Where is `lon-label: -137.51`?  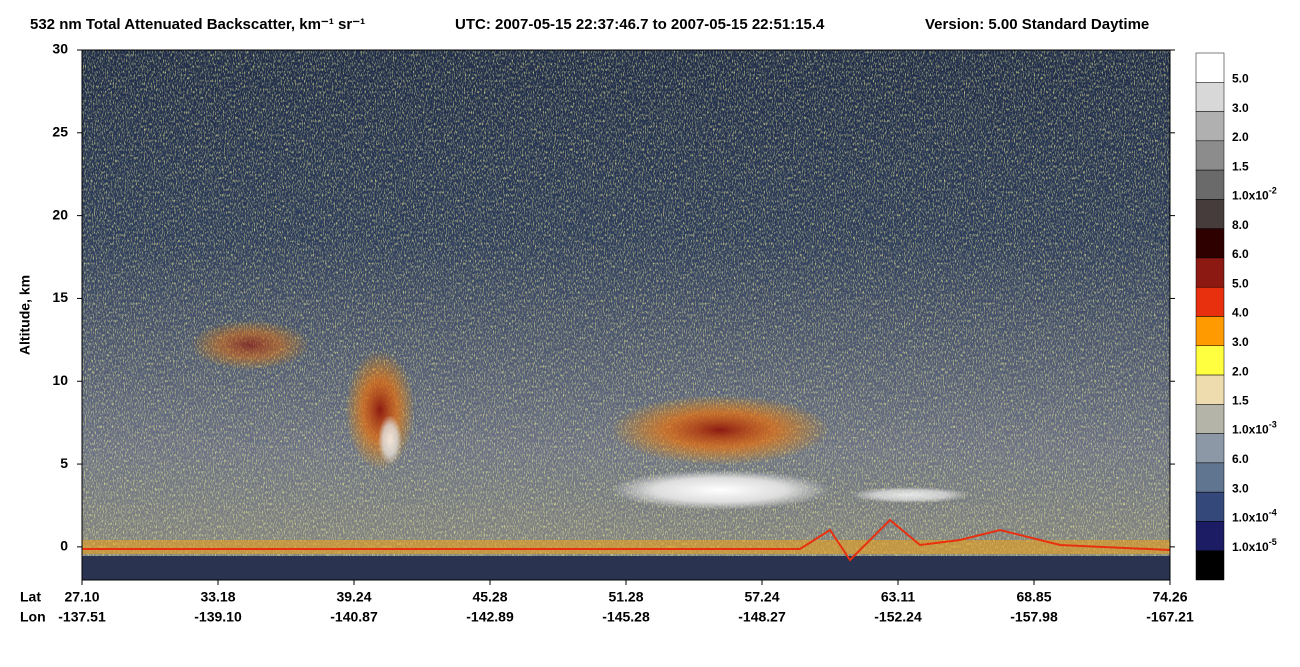
lon-label: -137.51 is located at coordinates (82, 617).